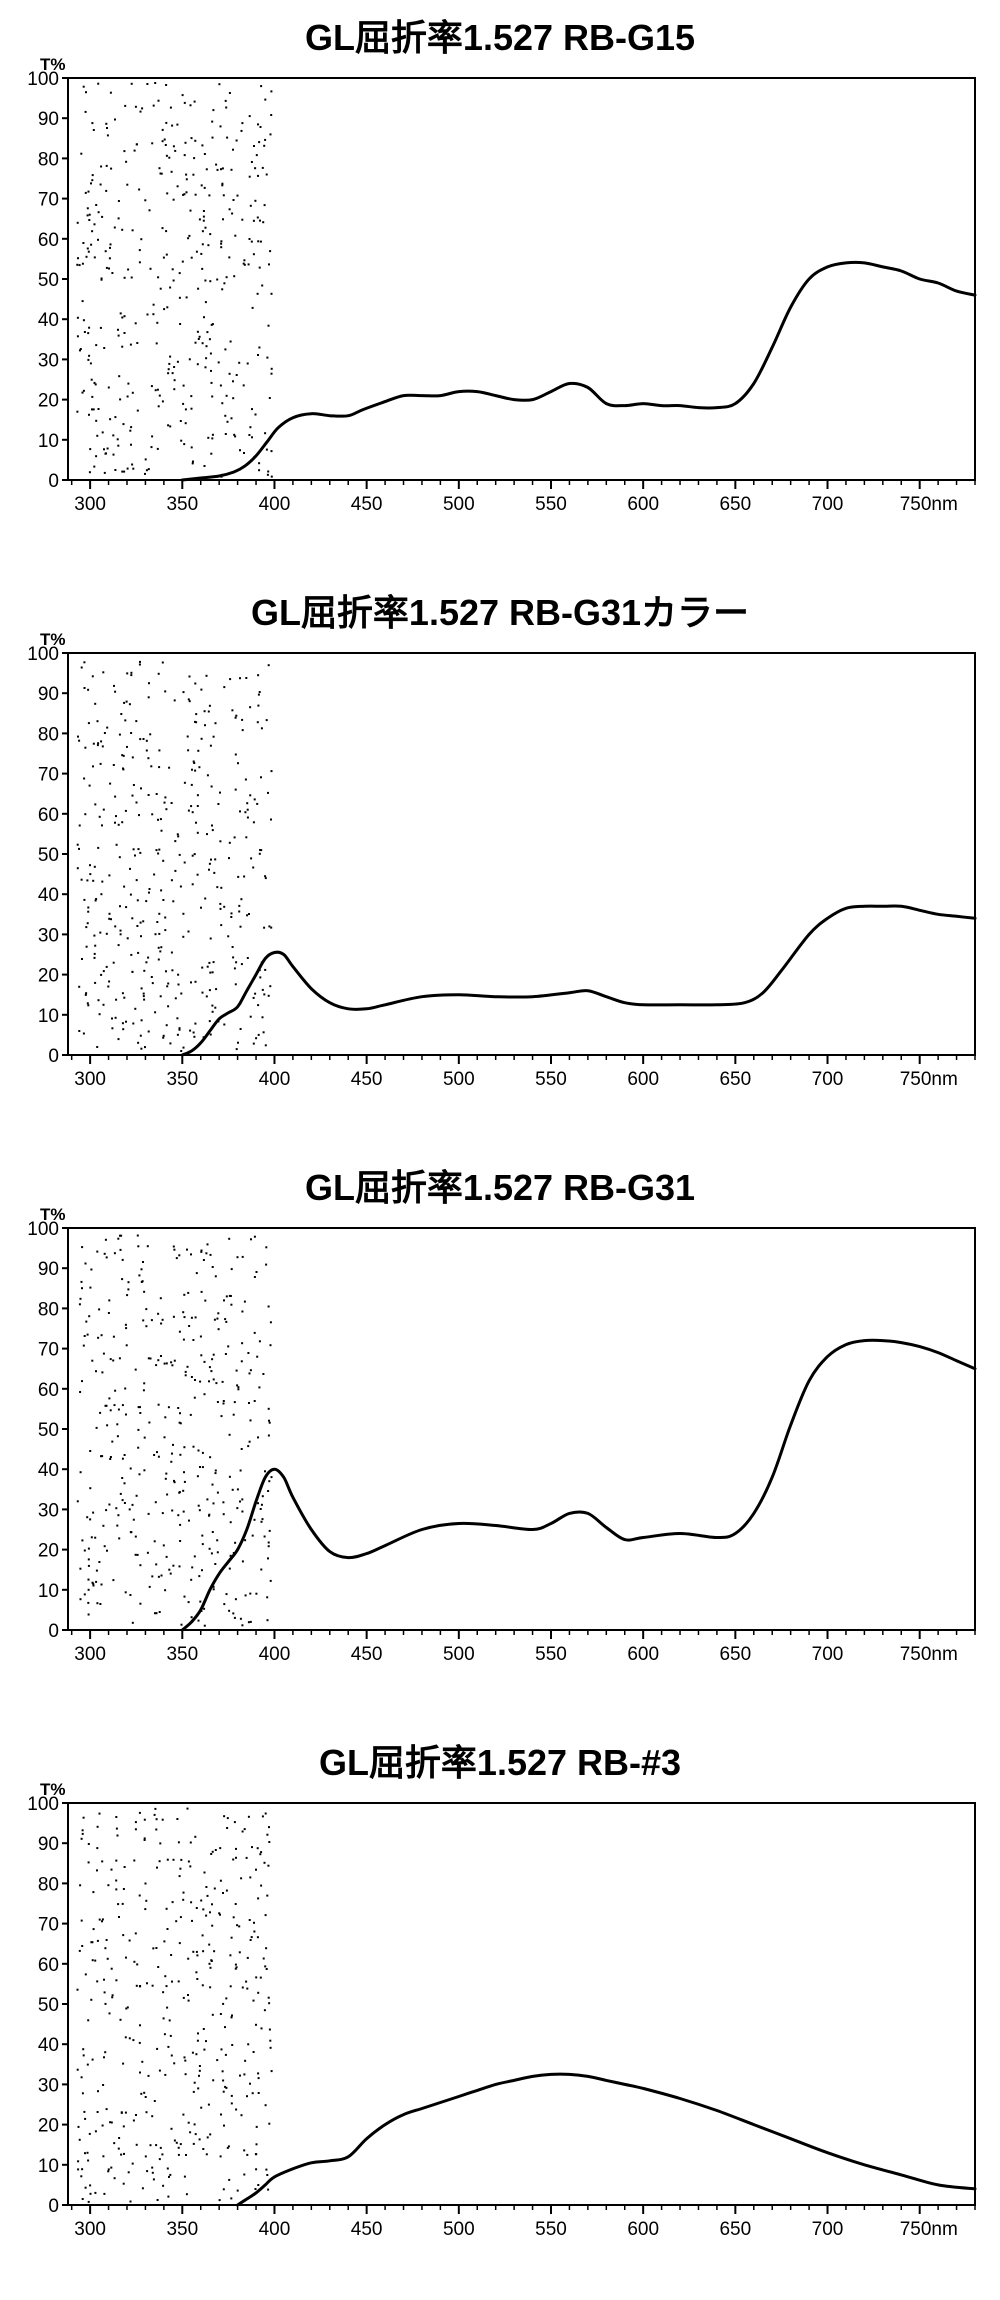 The image size is (1000, 2300). I want to click on chart-title: GL屈折率1.527 RB-G15, so click(500, 37).